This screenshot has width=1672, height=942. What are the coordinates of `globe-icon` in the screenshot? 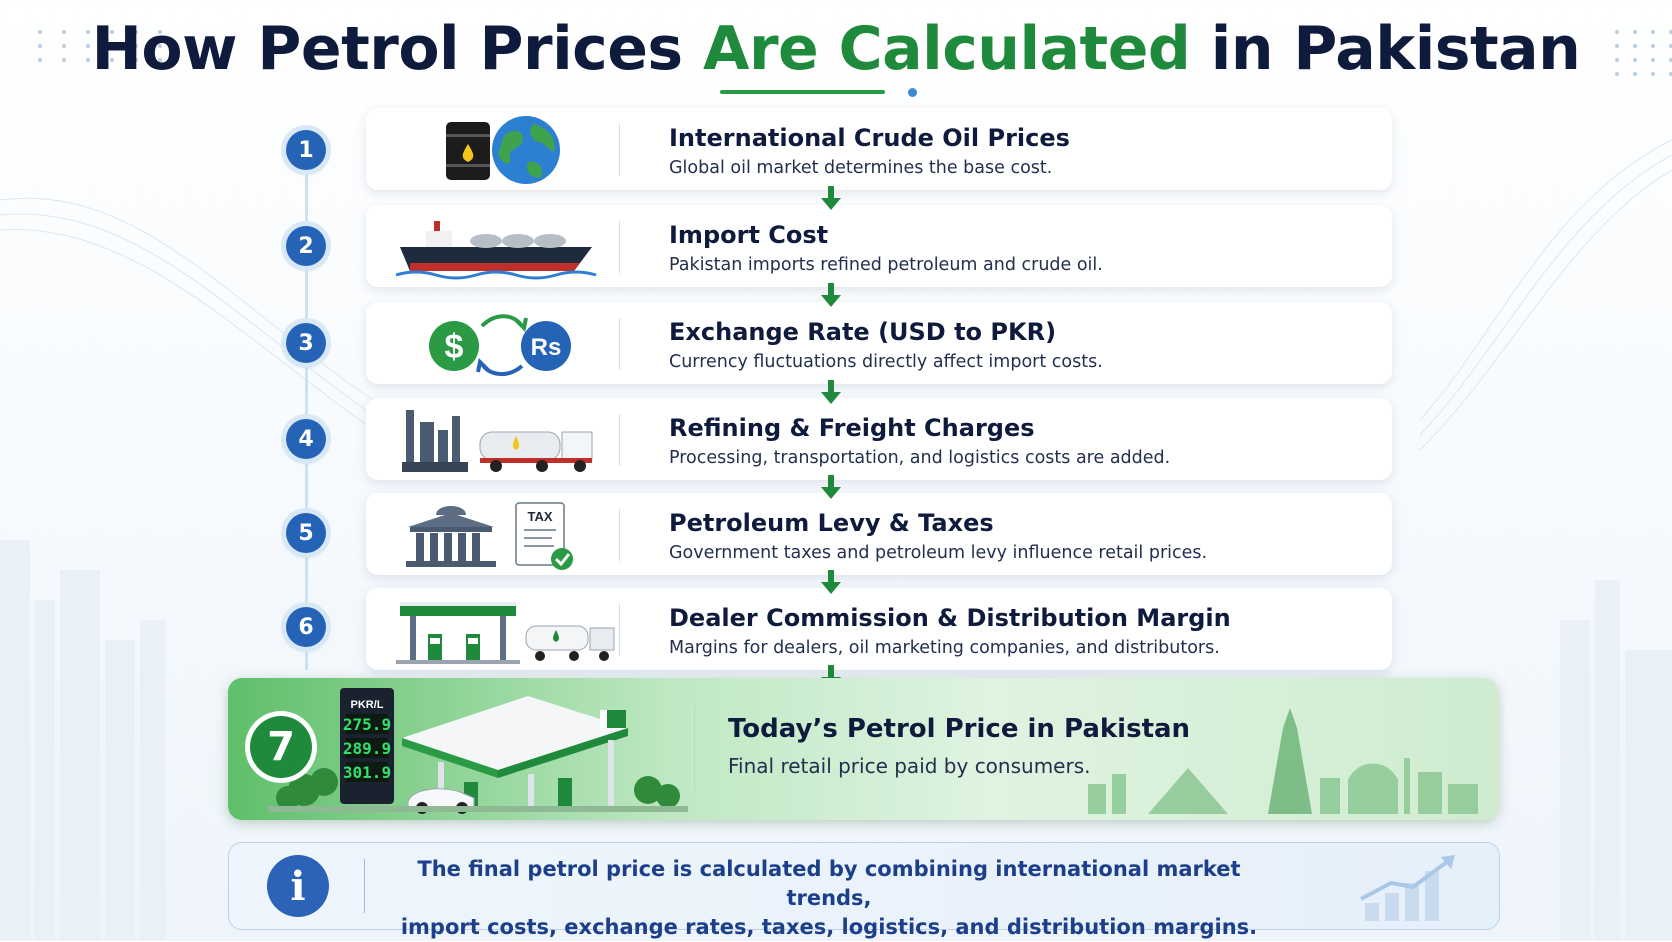 It's located at (526, 150).